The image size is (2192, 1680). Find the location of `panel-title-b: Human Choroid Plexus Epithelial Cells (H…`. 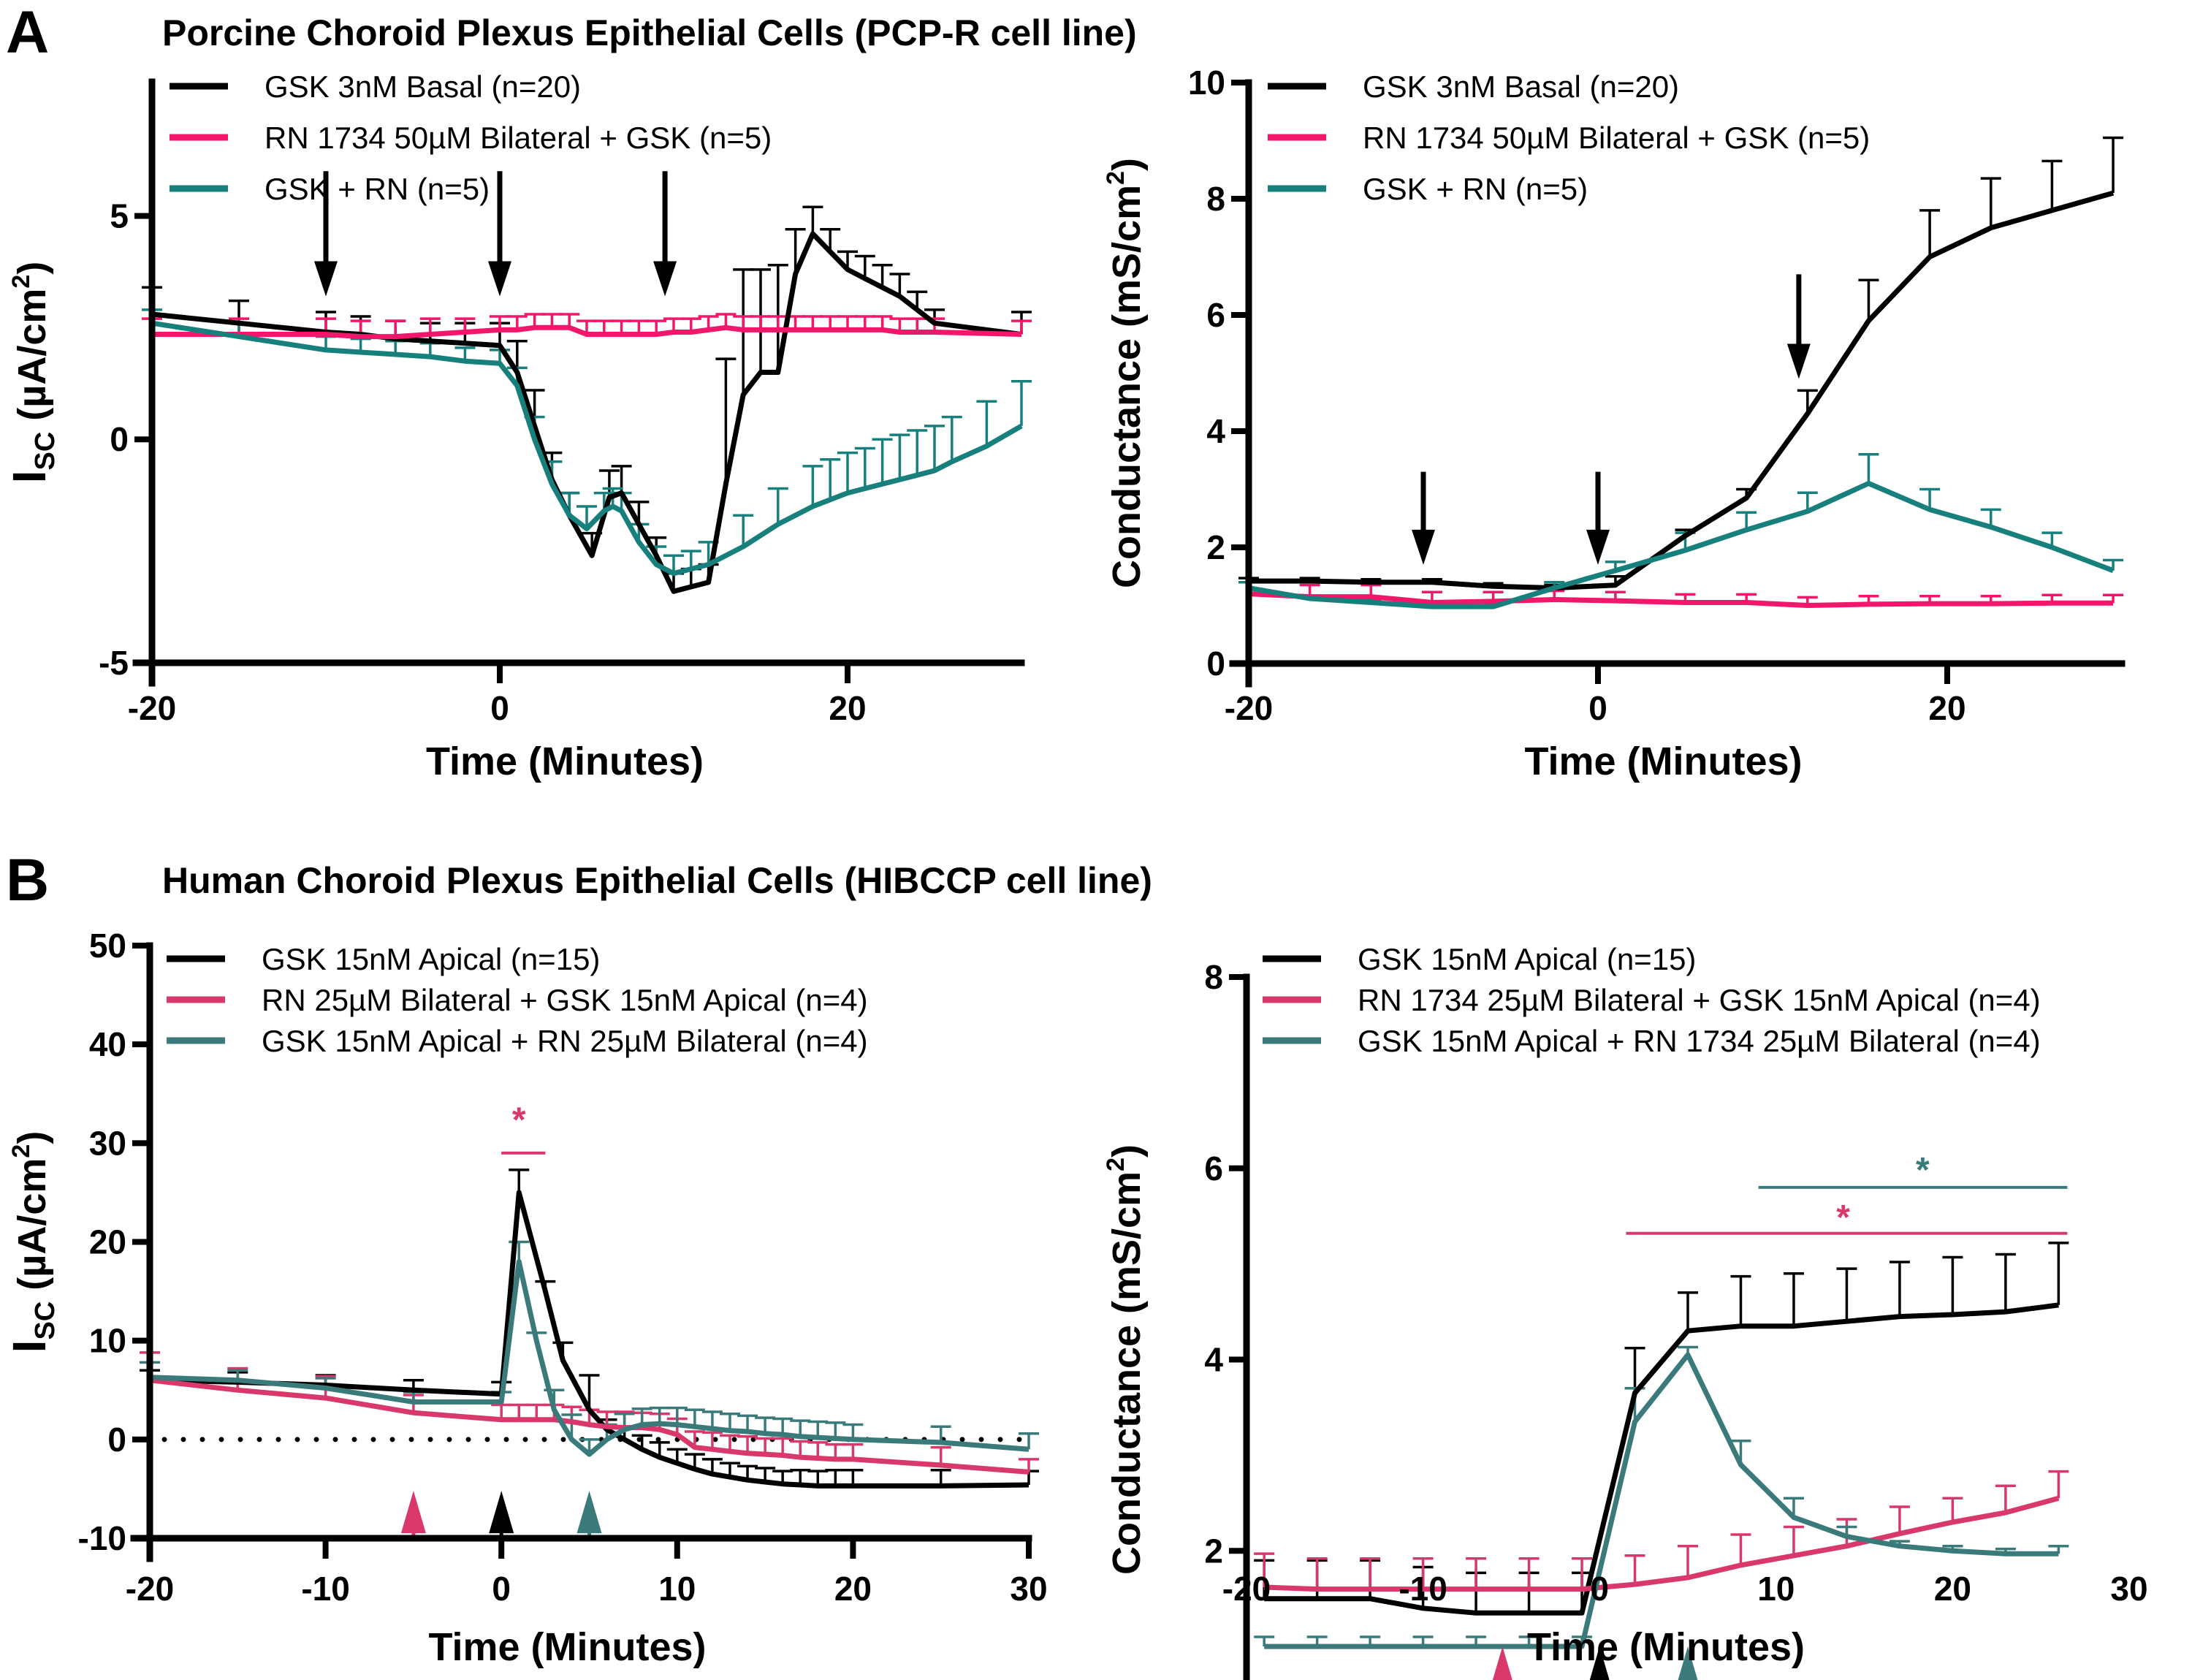

panel-title-b: Human Choroid Plexus Epithelial Cells (H… is located at coordinates (657, 880).